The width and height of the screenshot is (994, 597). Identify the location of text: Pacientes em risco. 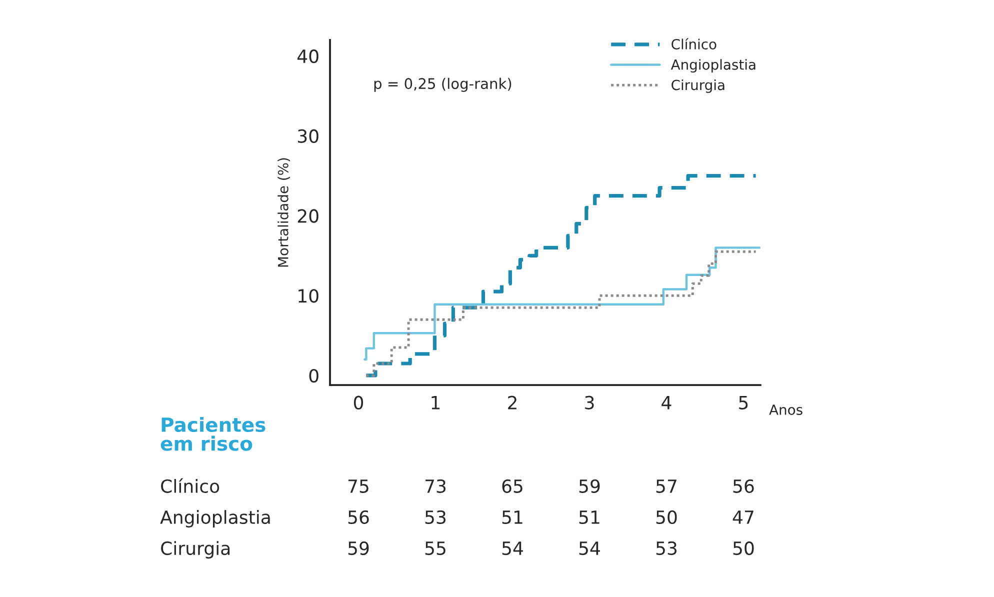
(213, 433).